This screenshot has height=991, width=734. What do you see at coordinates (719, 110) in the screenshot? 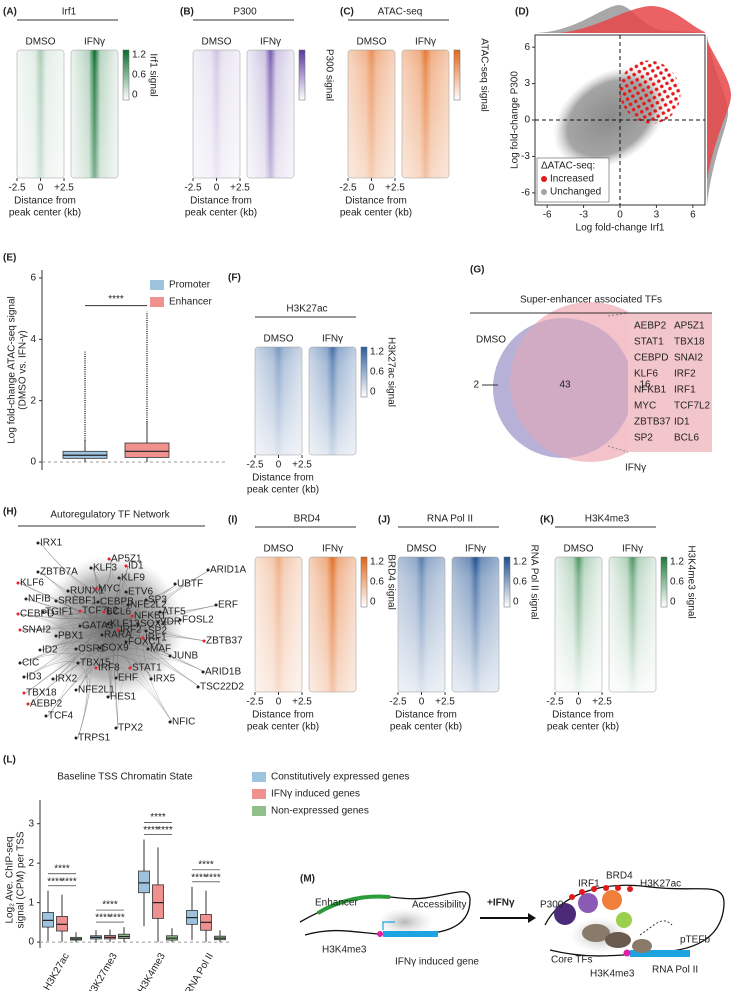
I see `density-right` at bounding box center [719, 110].